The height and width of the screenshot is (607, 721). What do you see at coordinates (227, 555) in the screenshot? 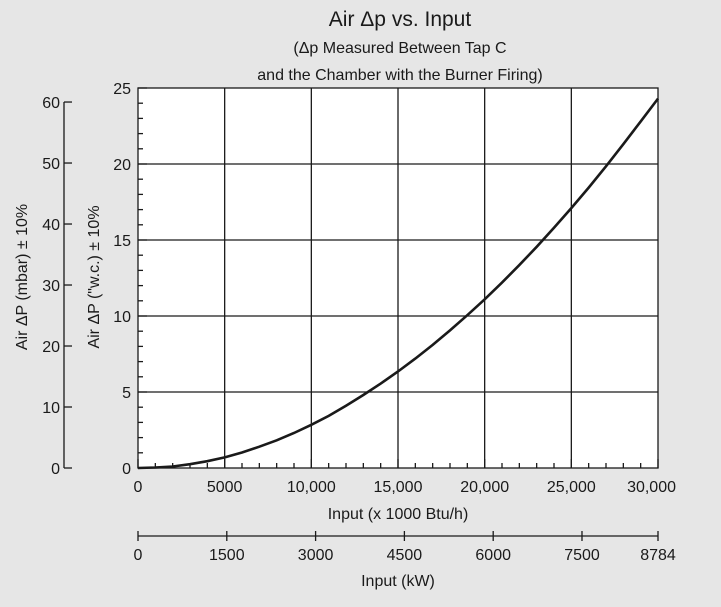
I see `x2-tick-label: 1500` at bounding box center [227, 555].